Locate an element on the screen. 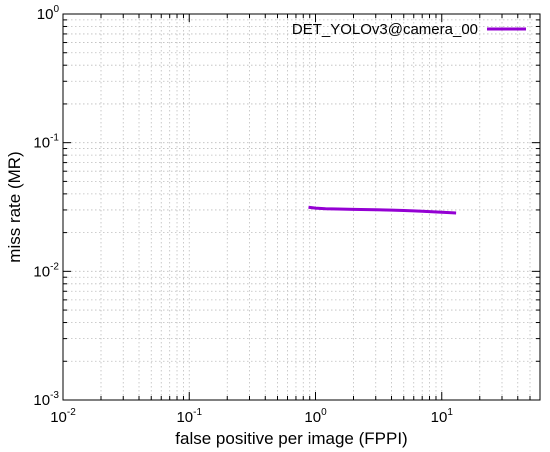  x-axis-title: false positive per image (FPPI) is located at coordinates (291, 438).